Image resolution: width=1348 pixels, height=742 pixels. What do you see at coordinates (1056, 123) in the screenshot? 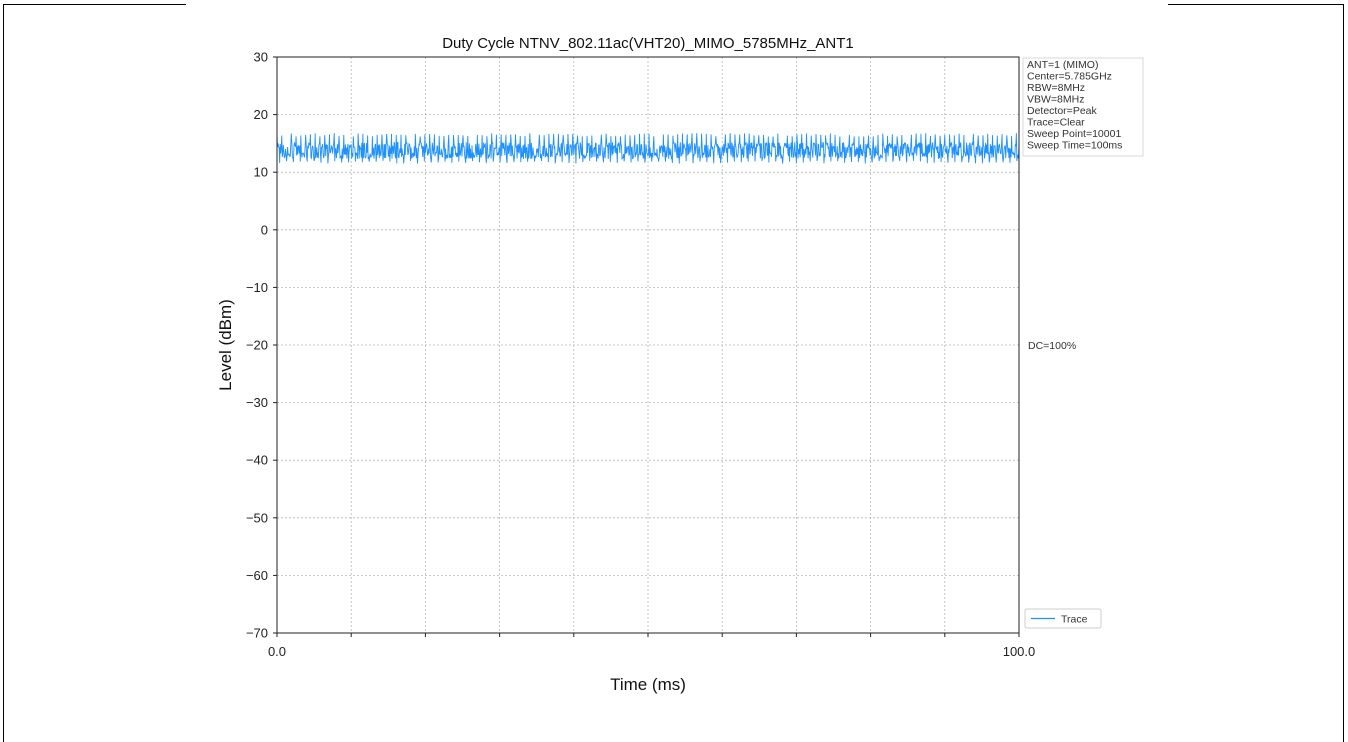
I see `settings-line: Trace=Clear` at bounding box center [1056, 123].